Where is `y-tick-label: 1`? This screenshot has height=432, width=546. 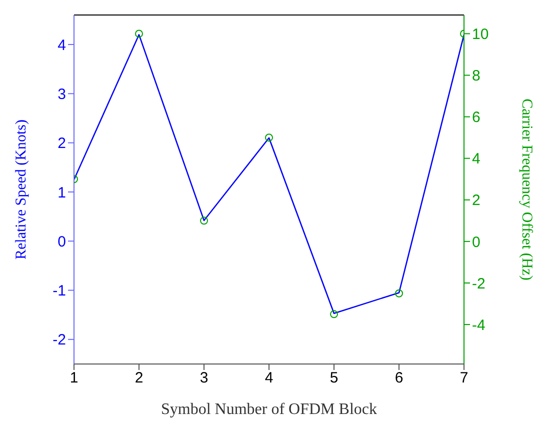
y-tick-label: 1 is located at coordinates (62, 193).